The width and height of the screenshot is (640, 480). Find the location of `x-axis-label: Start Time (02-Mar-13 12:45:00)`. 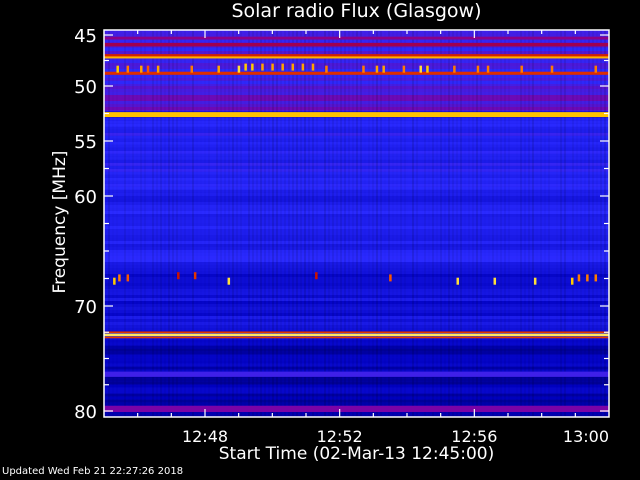

x-axis-label: Start Time (02-Mar-13 12:45:00) is located at coordinates (356, 454).